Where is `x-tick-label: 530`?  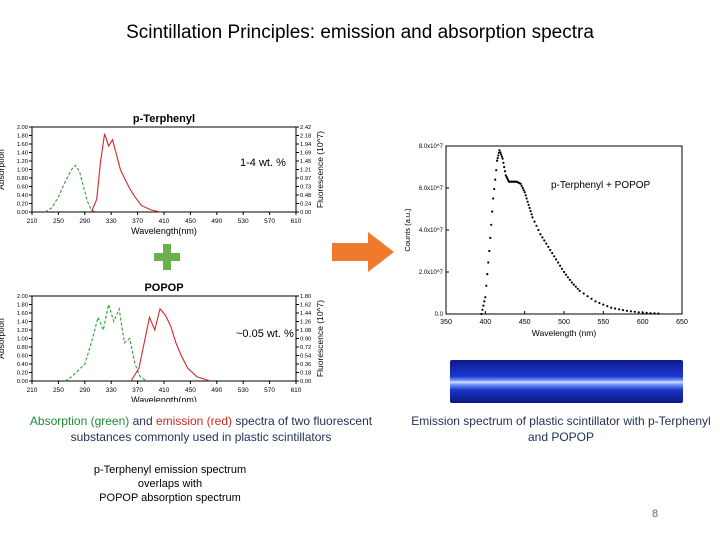
x-tick-label: 530 is located at coordinates (243, 221).